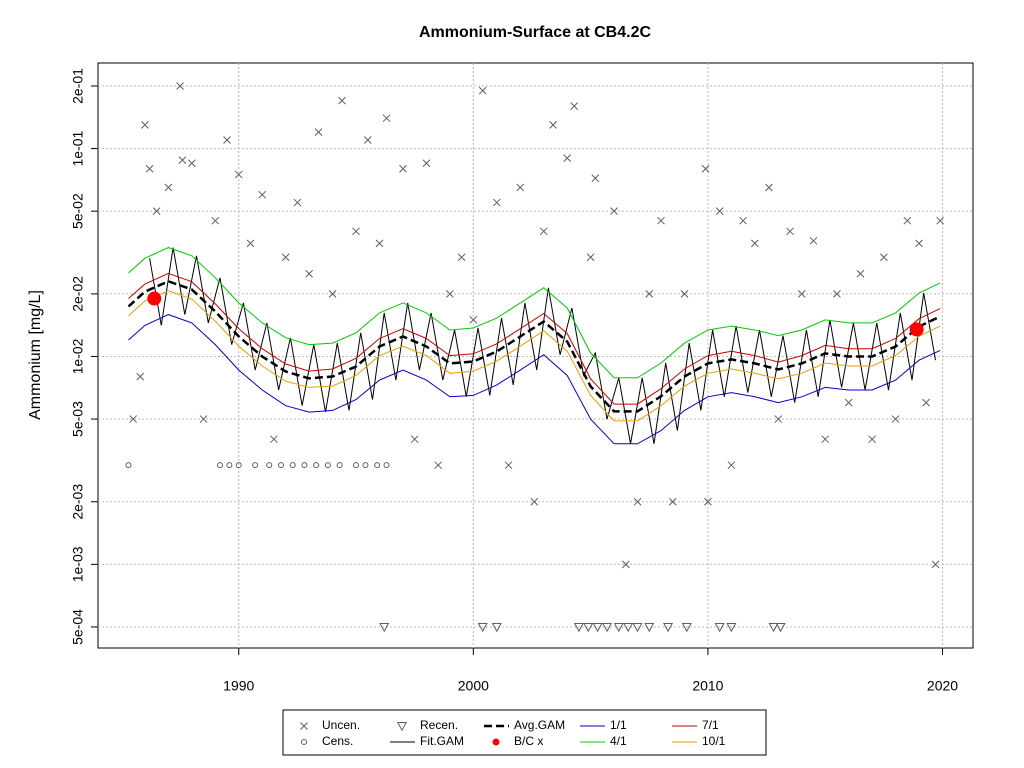 This screenshot has height=768, width=1024. I want to click on y-tick-label: 1e-01, so click(78, 148).